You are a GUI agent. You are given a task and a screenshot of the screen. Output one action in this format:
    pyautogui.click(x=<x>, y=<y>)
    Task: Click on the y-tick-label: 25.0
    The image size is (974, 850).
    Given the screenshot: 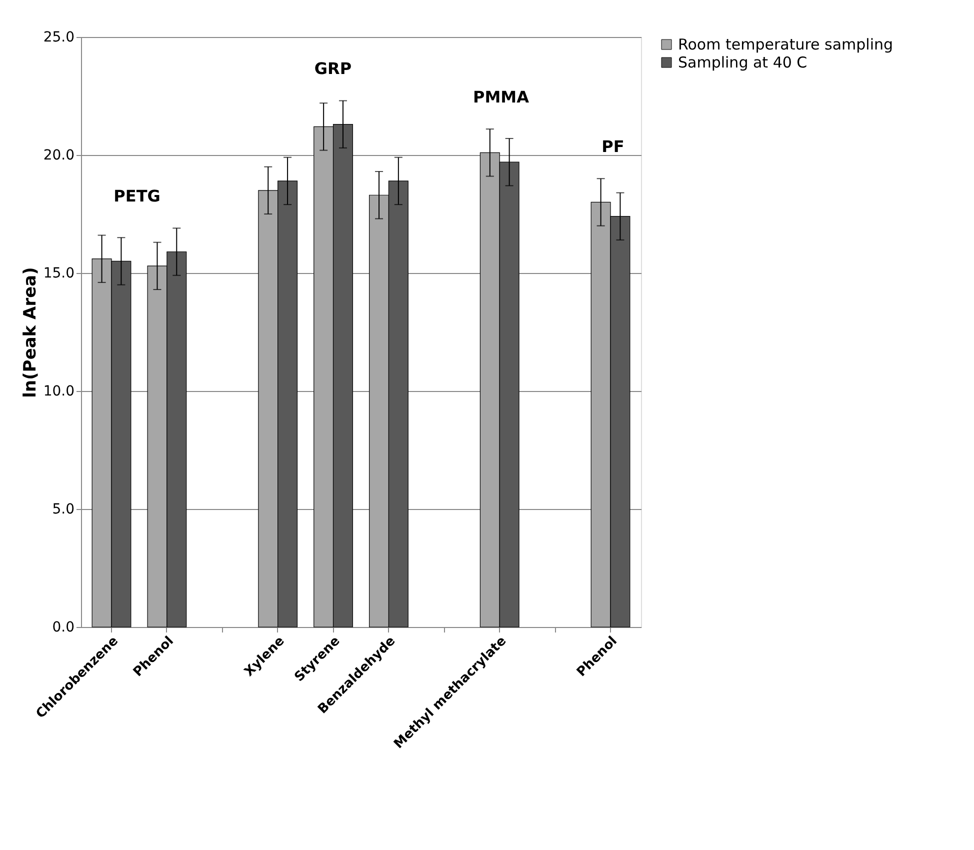 What is the action you would take?
    pyautogui.click(x=58, y=38)
    